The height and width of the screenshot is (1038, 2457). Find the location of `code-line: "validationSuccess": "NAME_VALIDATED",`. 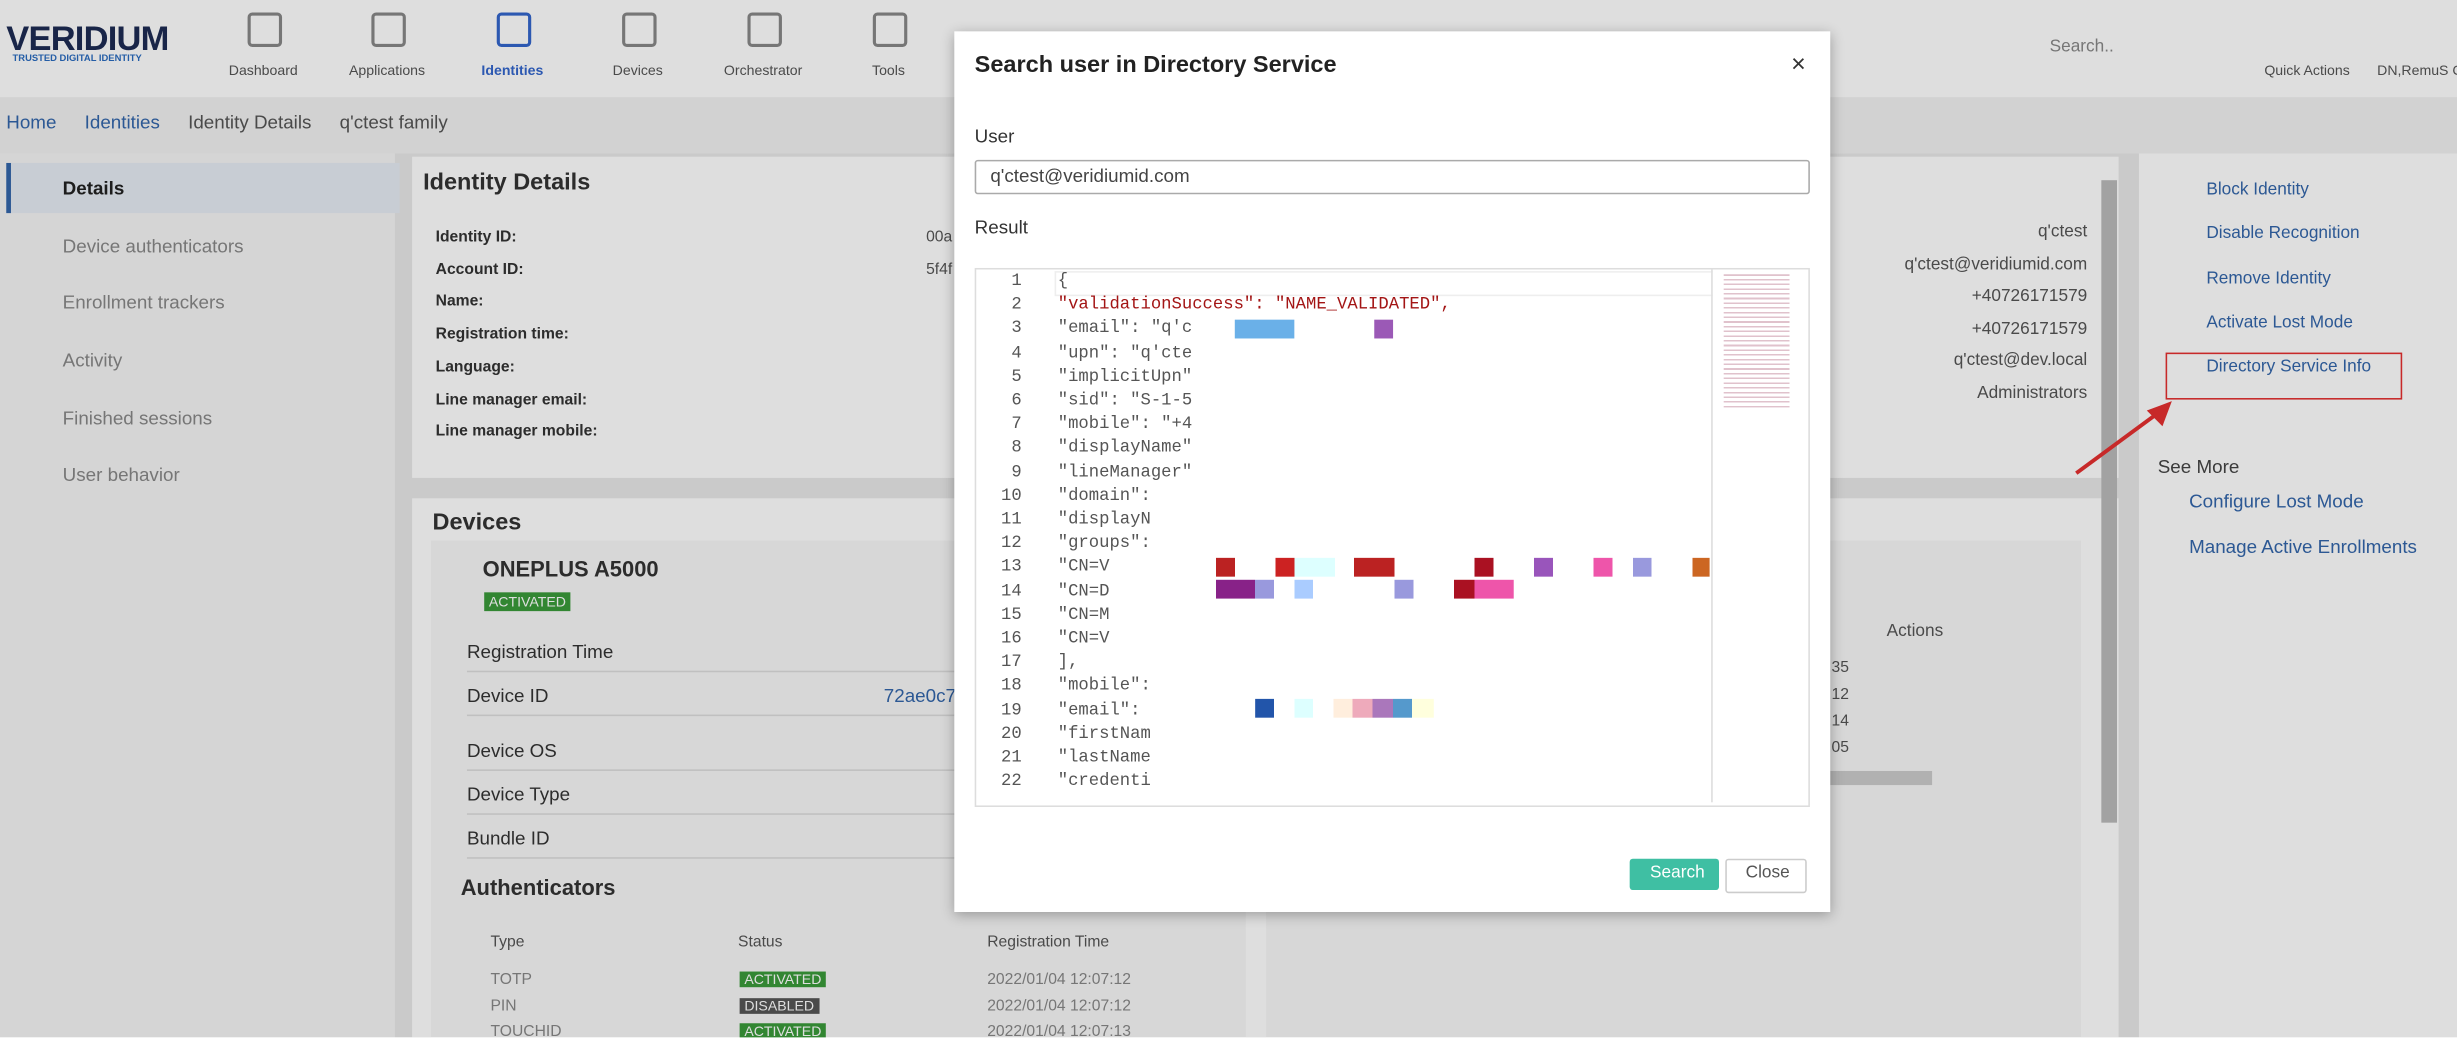

code-line: "validationSuccess": "NAME_VALIDATED", is located at coordinates (1254, 306).